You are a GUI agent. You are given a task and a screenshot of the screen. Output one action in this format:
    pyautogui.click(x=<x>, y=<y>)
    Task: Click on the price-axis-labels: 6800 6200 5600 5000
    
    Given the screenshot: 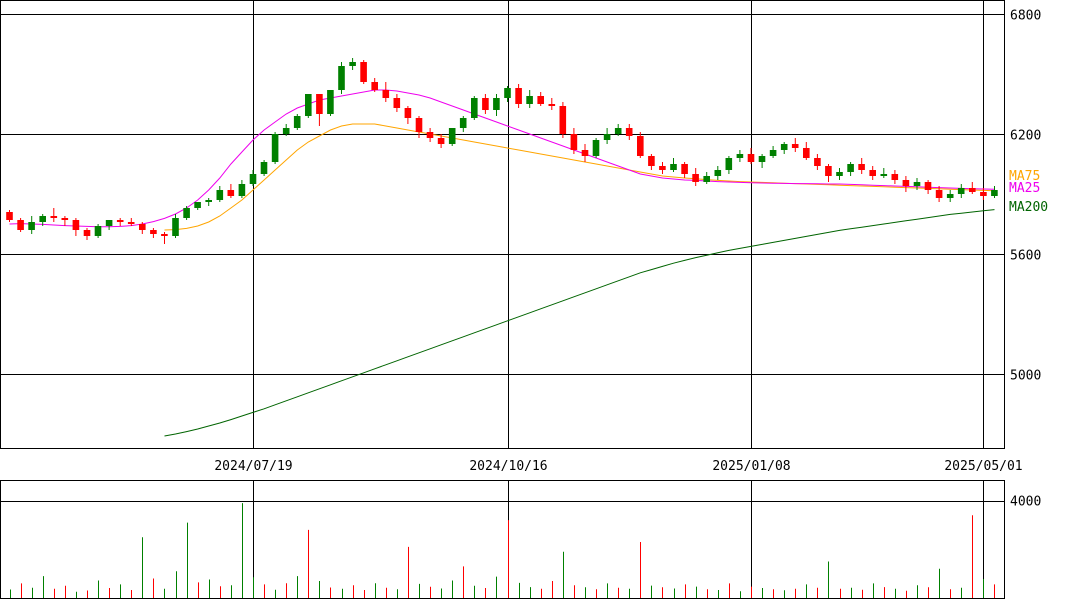 What is the action you would take?
    pyautogui.click(x=1025, y=196)
    